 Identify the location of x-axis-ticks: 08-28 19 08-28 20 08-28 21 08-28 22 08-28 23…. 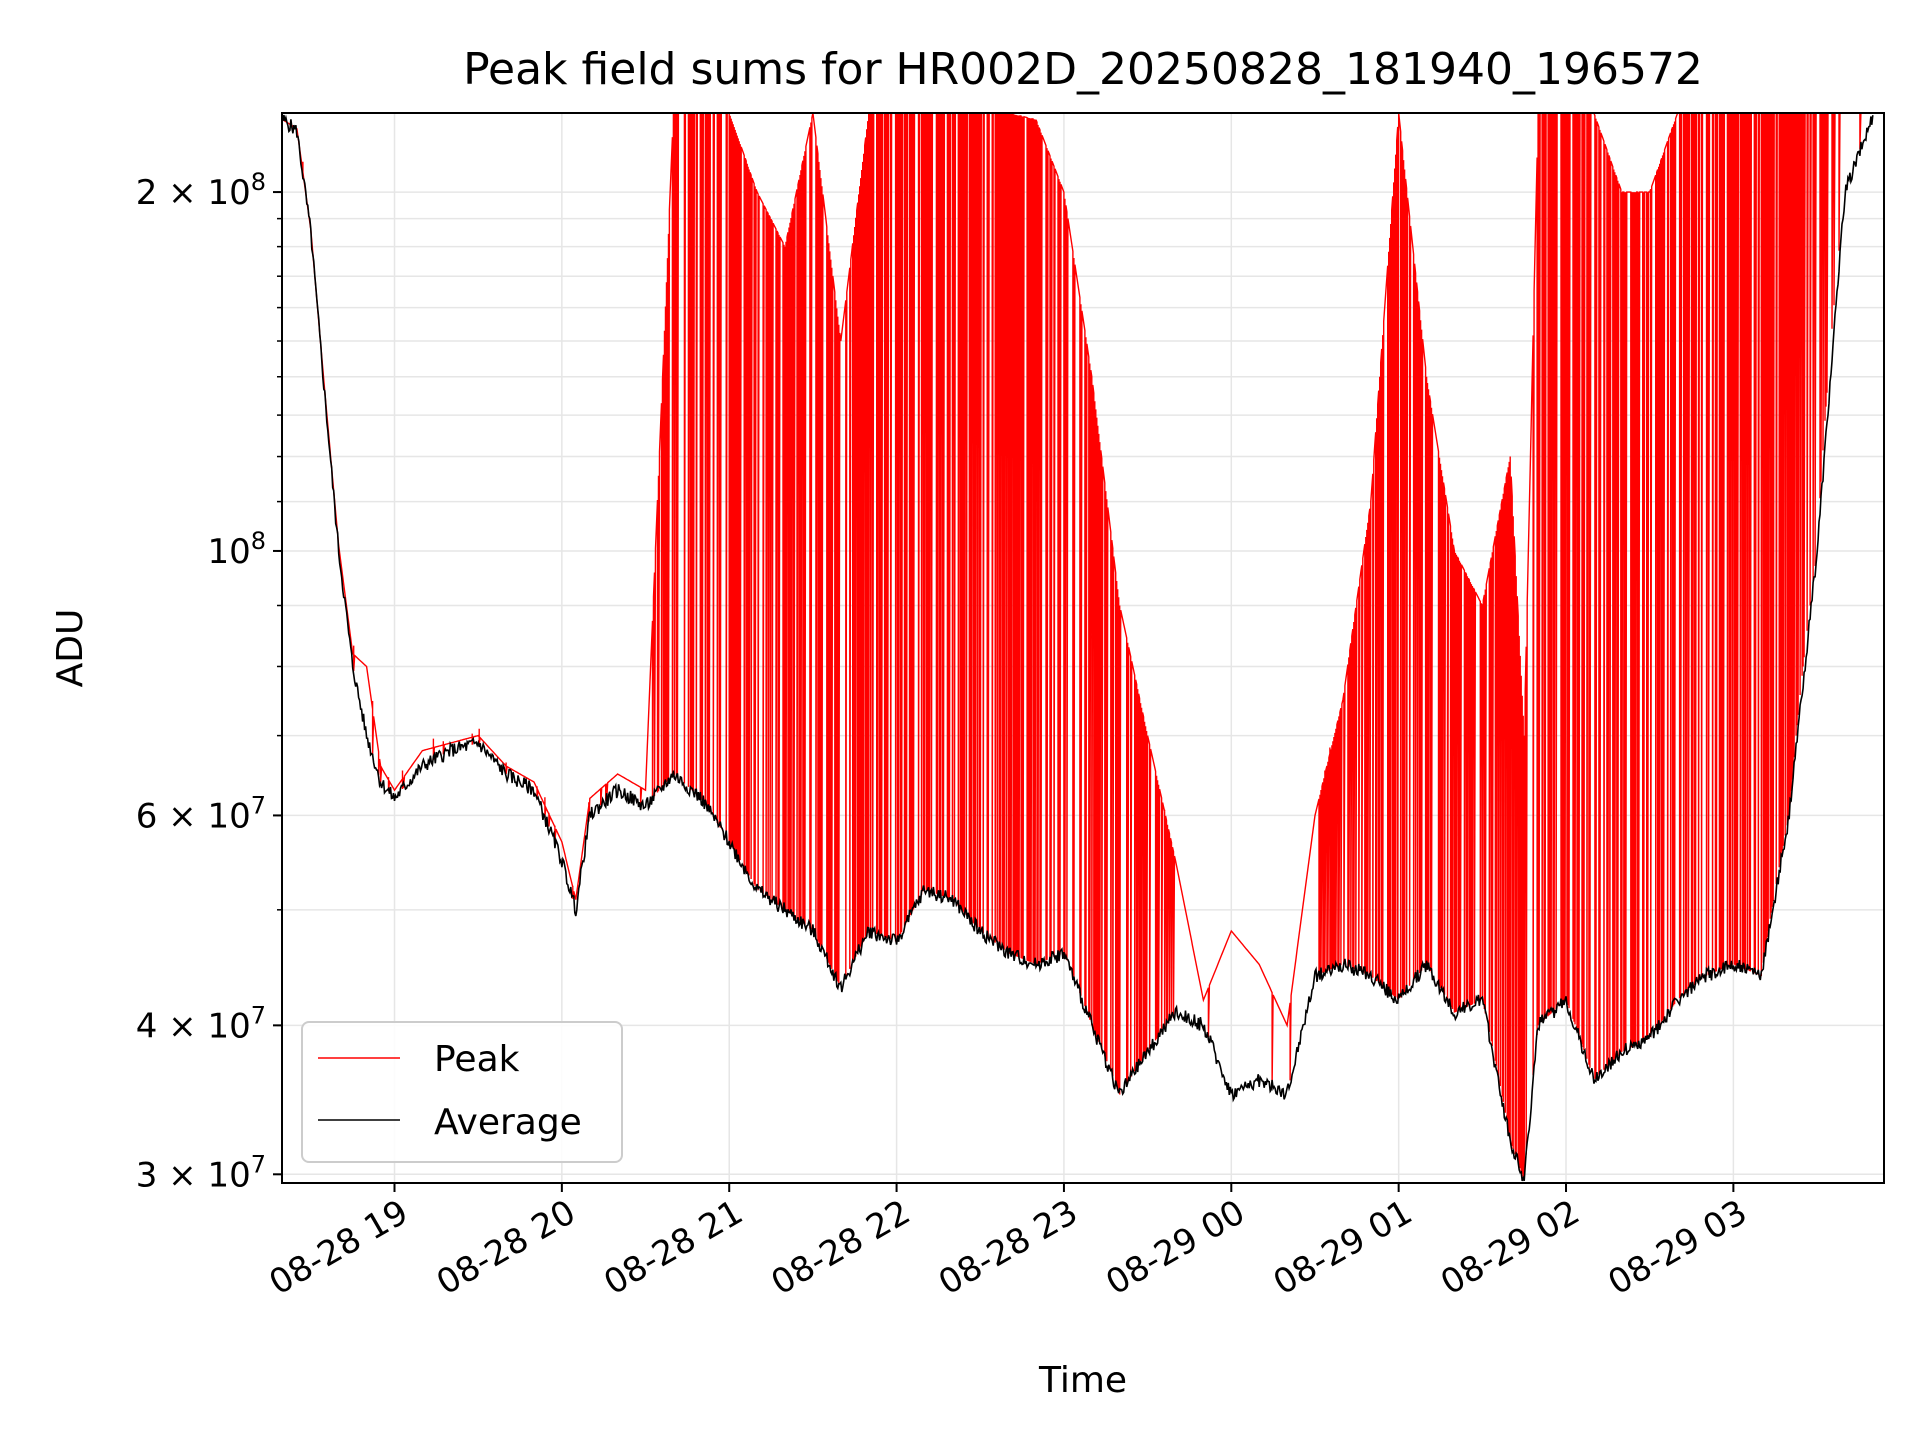
(1008, 1243).